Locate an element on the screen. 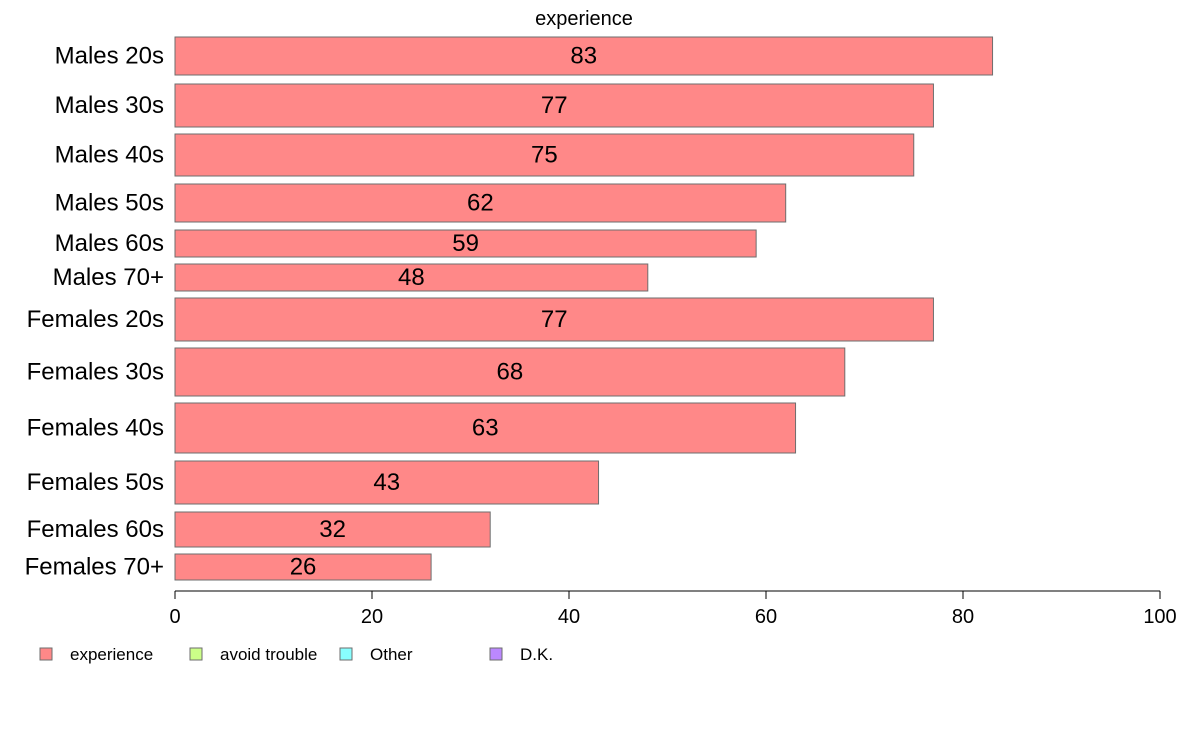 This screenshot has height=741, width=1188. data-label: 32 is located at coordinates (332, 529).